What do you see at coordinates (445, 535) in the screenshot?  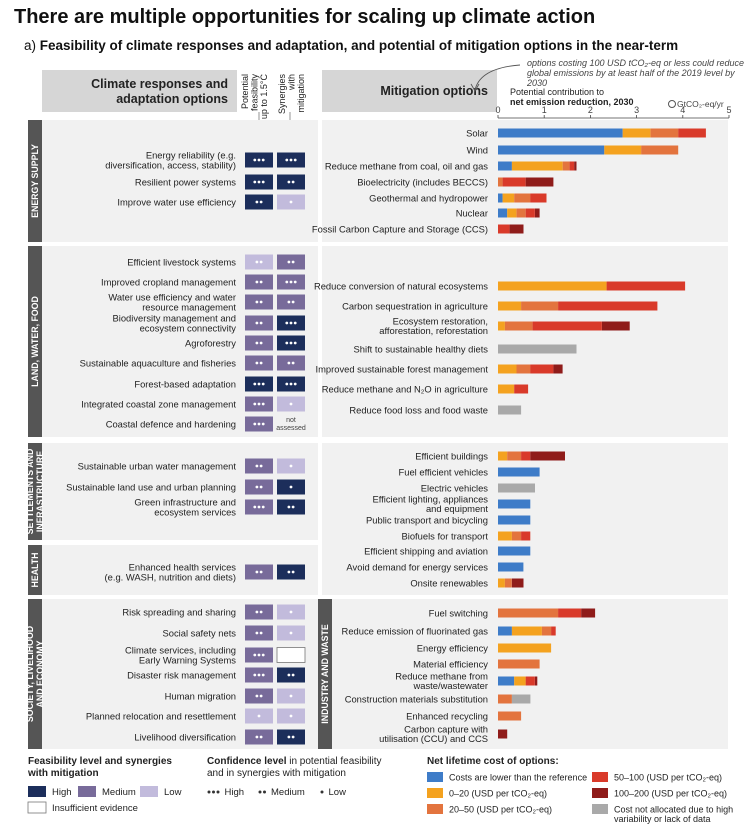 I see `mitigation-option-label: Biofuels for transport` at bounding box center [445, 535].